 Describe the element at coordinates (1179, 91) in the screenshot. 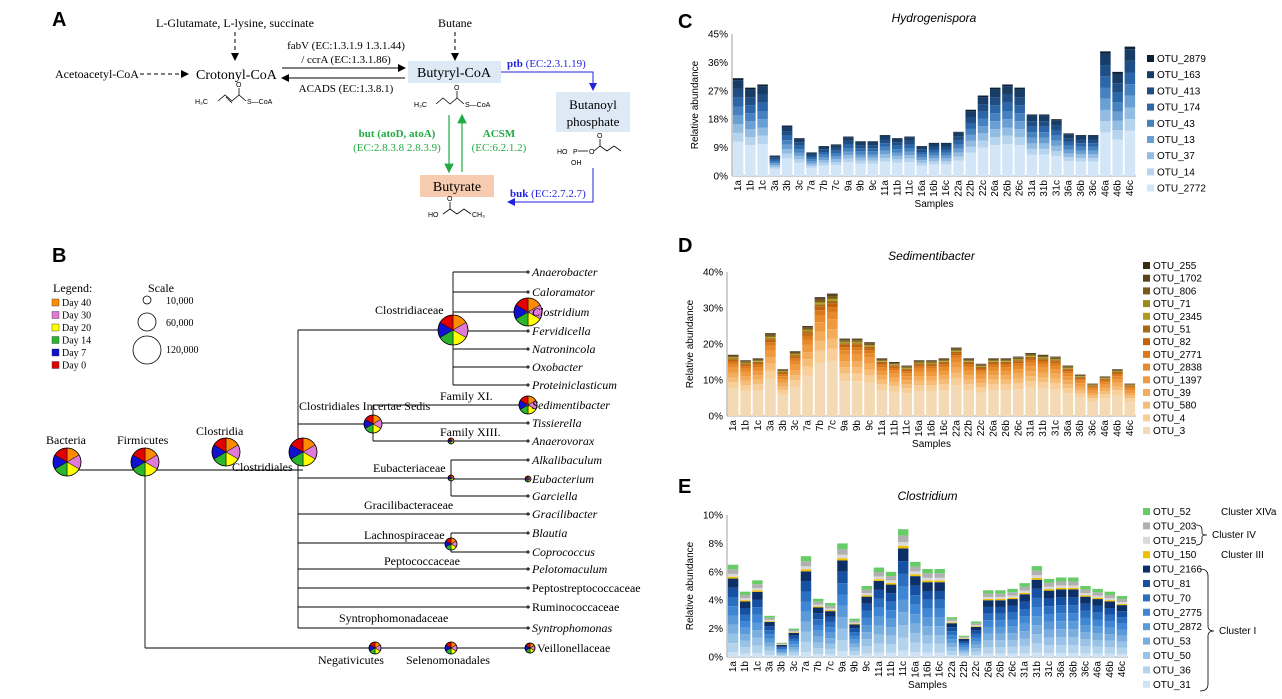

I see `legend-label: OTU_413` at that location.